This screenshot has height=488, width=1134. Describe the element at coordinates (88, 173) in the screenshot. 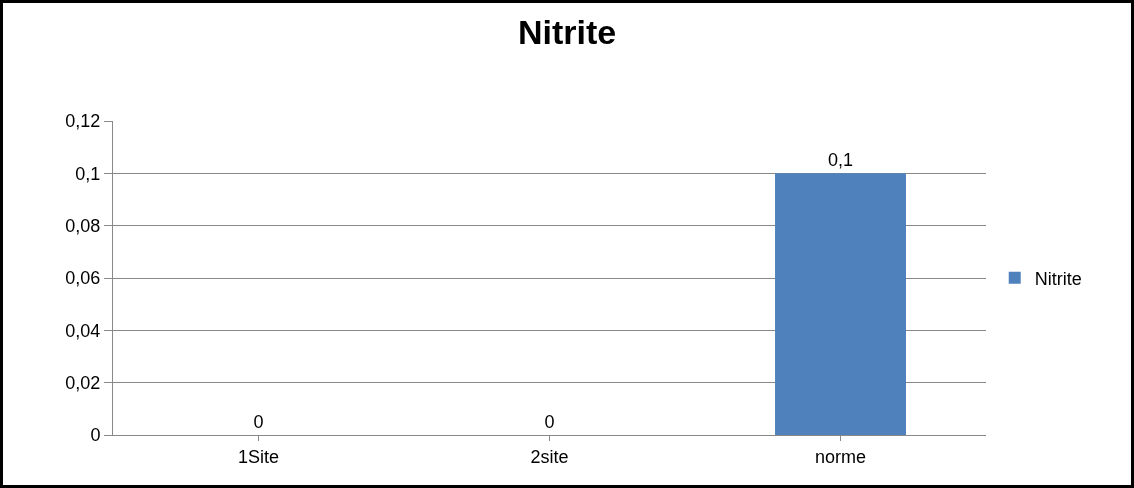

I see `y-tick-label: 0,1` at that location.